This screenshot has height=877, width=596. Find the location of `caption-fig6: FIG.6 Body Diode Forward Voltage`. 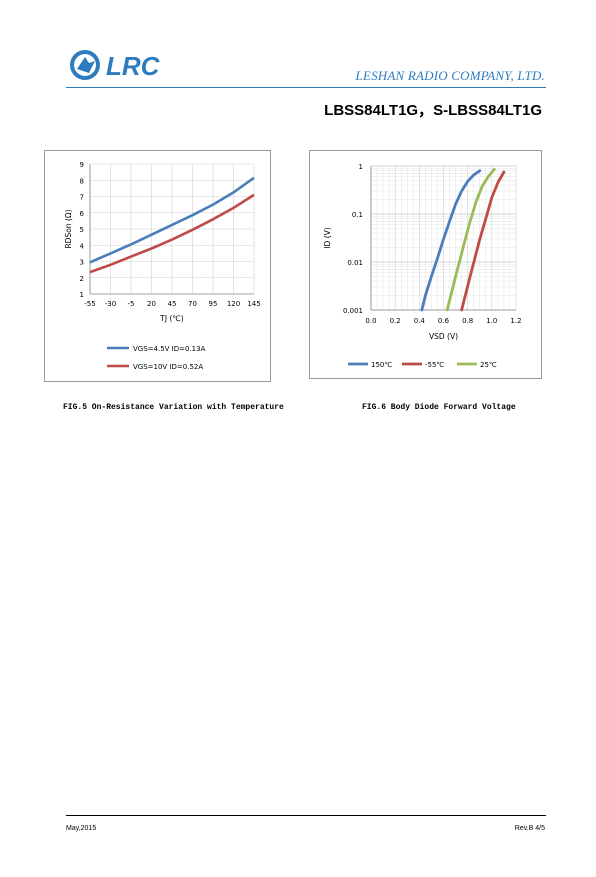

caption-fig6: FIG.6 Body Diode Forward Voltage is located at coordinates (439, 407).